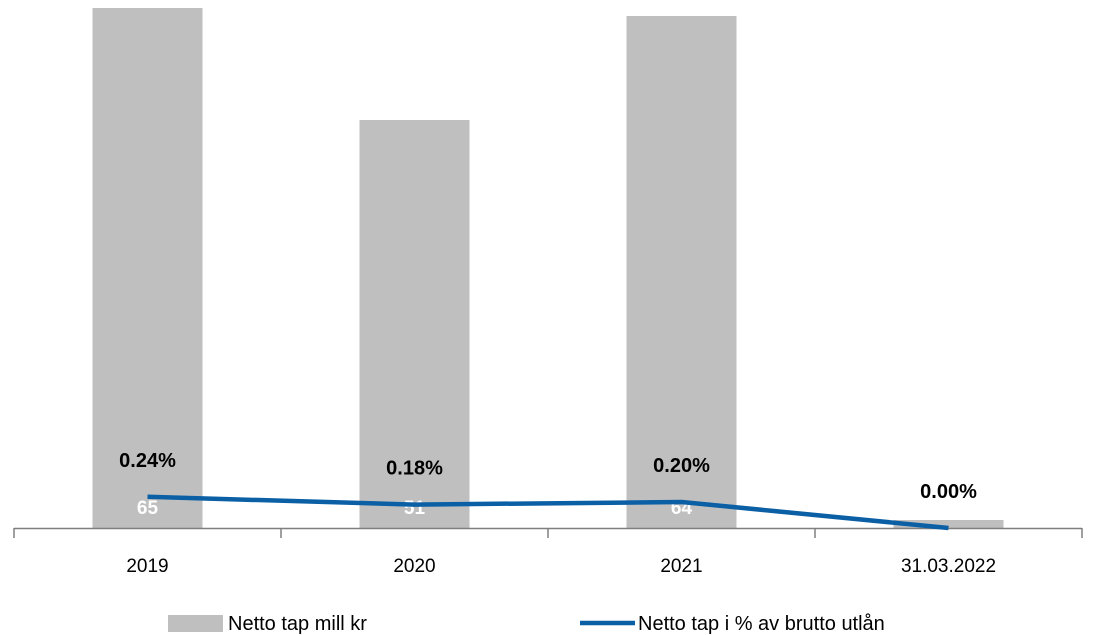 The width and height of the screenshot is (1099, 636). Describe the element at coordinates (414, 566) in the screenshot. I see `x-tick-label: 2020` at that location.